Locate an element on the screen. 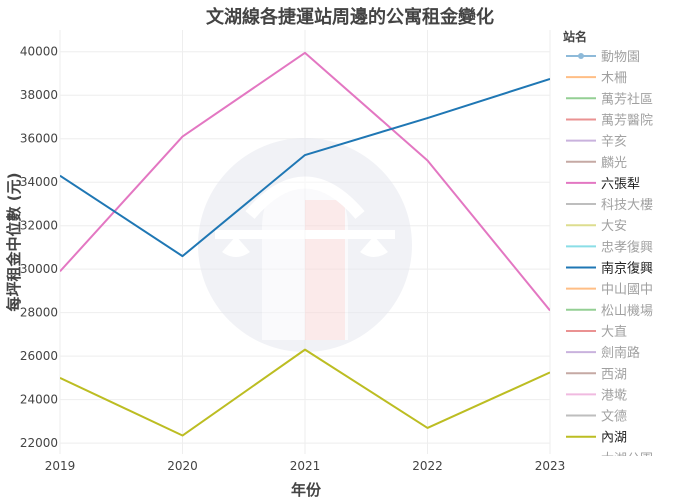 Image resolution: width=700 pixels, height=500 pixels. legend-label: 港墘 is located at coordinates (614, 395).